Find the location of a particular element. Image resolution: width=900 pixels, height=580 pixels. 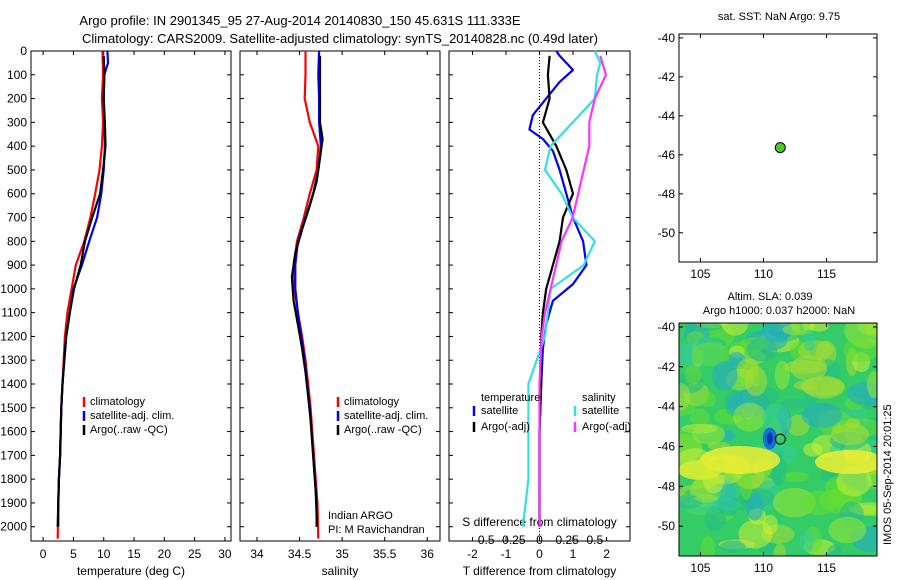

argo-position-marker is located at coordinates (780, 439).